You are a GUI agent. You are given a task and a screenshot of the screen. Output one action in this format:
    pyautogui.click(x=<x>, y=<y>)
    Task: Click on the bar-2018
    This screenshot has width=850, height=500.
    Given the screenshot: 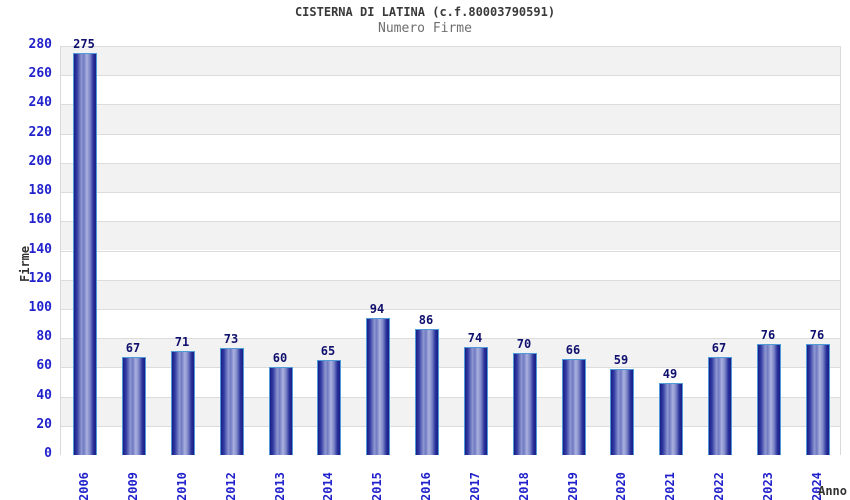 What is the action you would take?
    pyautogui.click(x=525, y=404)
    